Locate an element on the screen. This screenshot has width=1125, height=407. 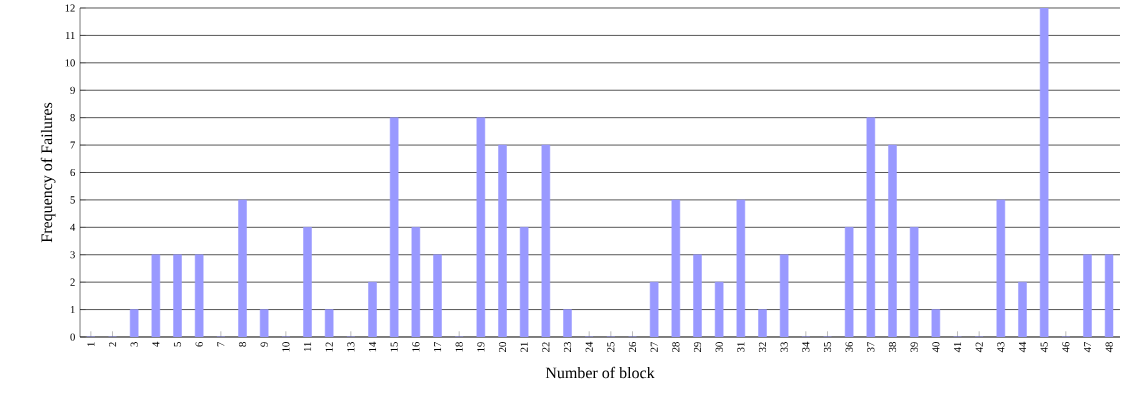
y-axis-title: Frequency of Failures is located at coordinates (48, 172).